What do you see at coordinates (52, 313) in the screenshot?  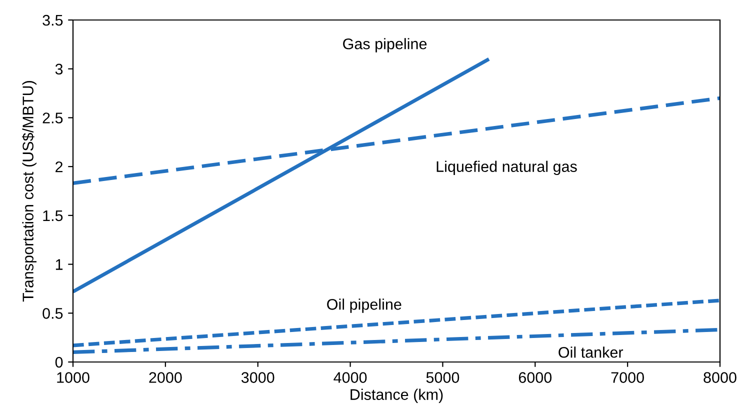 I see `y-tick-label: 0.5` at bounding box center [52, 313].